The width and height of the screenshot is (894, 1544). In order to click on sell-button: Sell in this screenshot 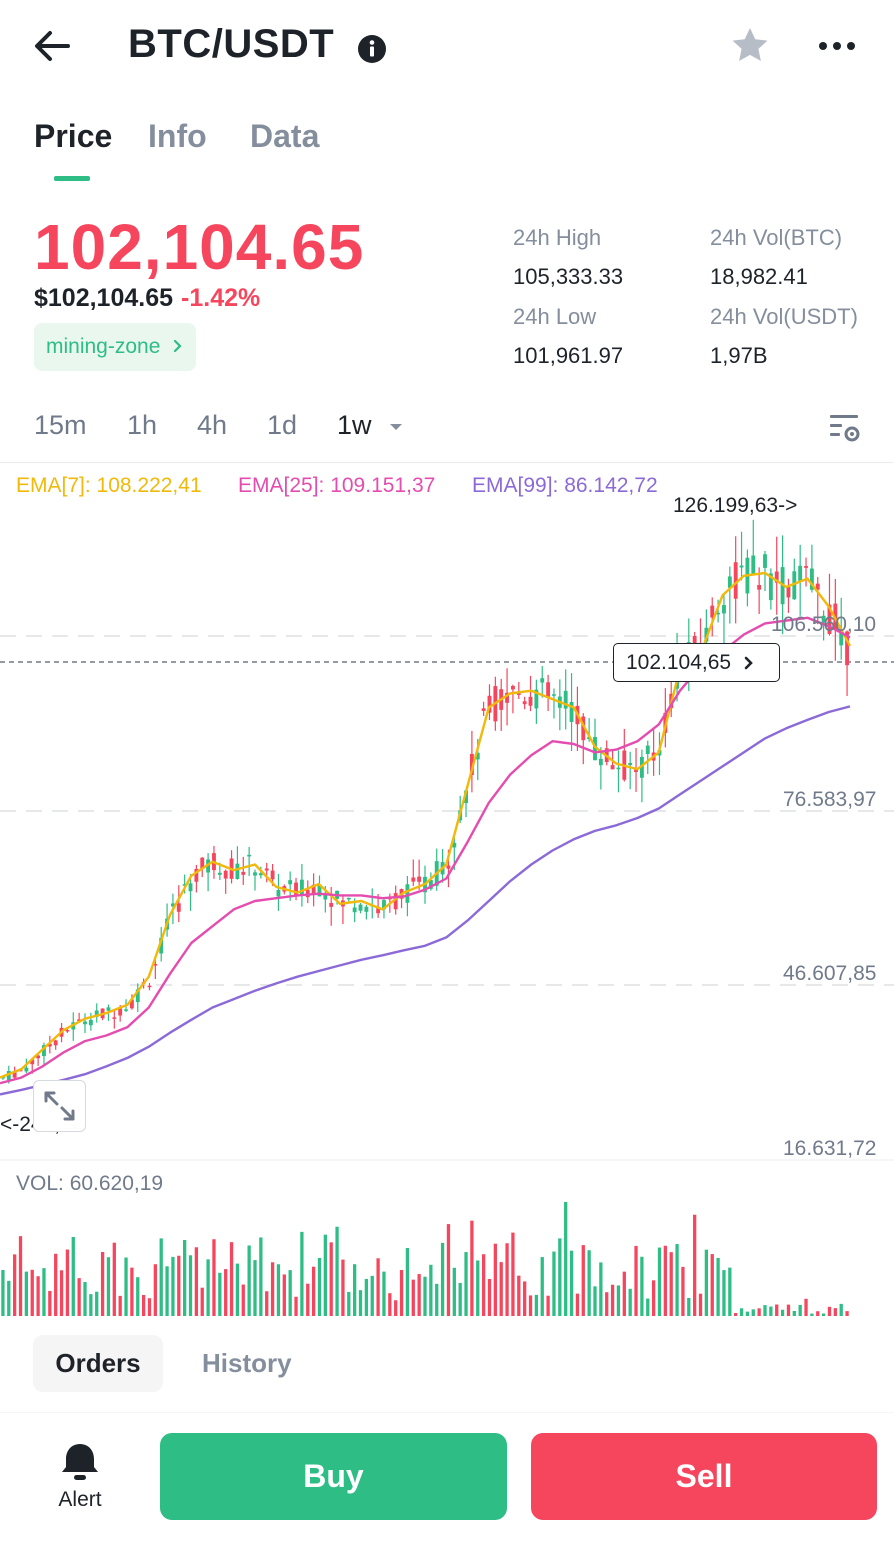, I will do `click(704, 1476)`.